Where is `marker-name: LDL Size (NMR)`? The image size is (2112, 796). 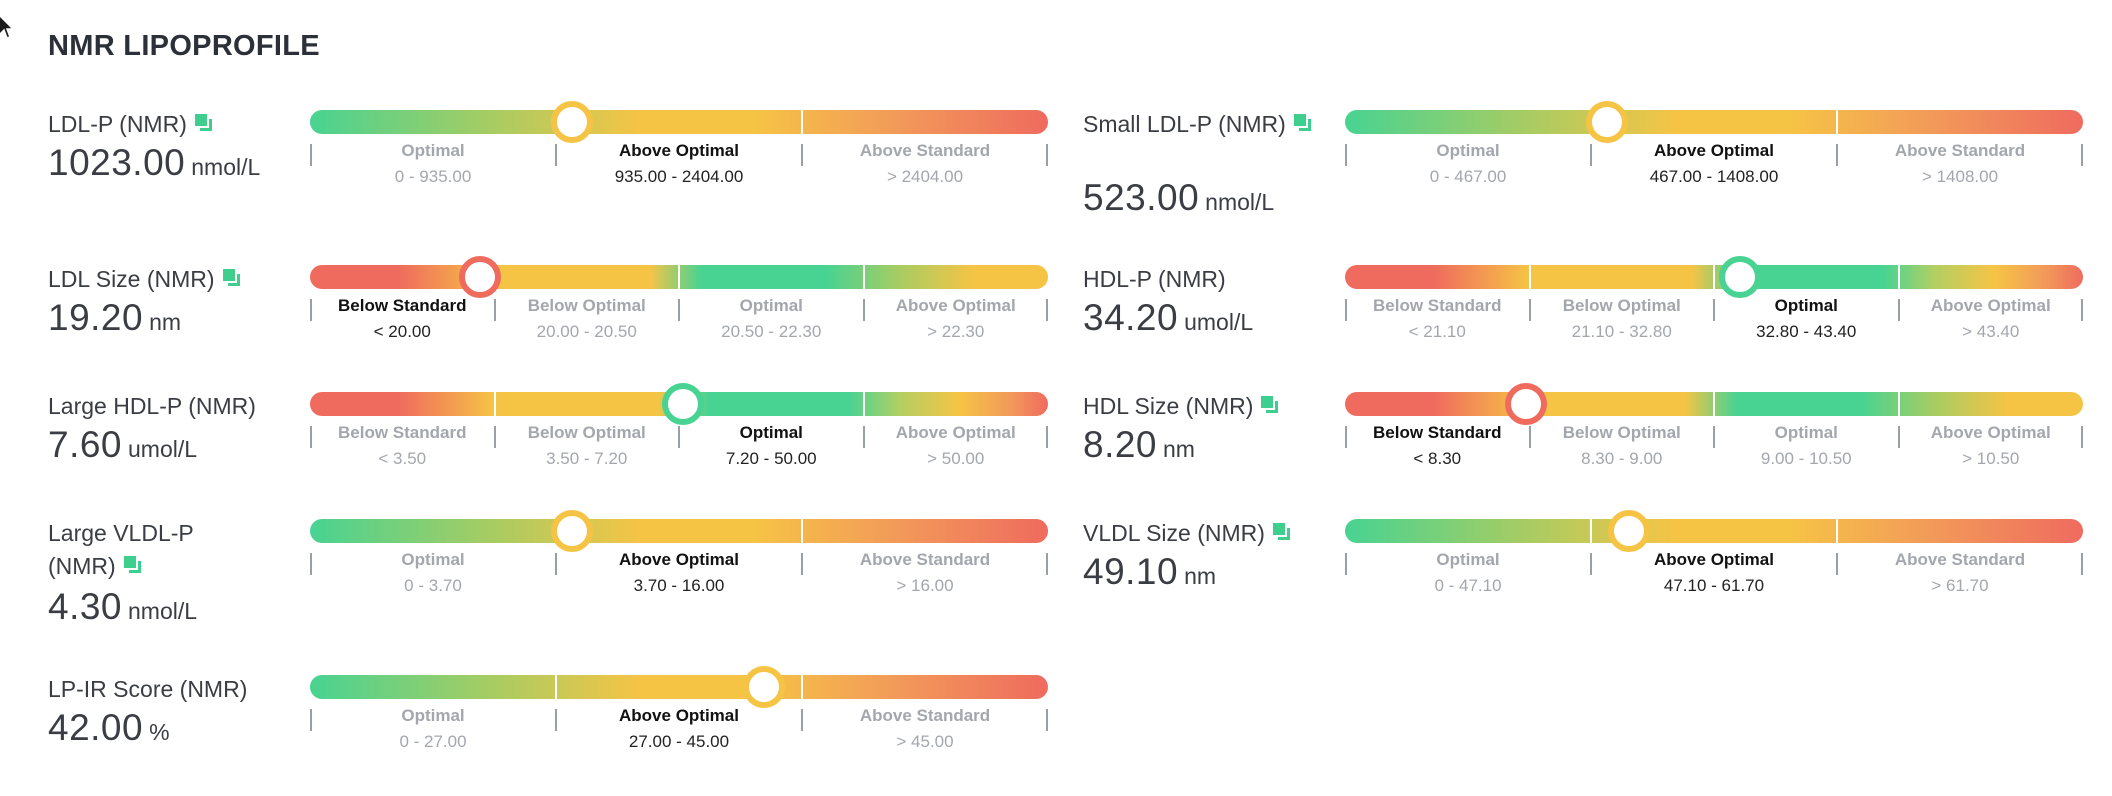 marker-name: LDL Size (NMR) is located at coordinates (198, 279).